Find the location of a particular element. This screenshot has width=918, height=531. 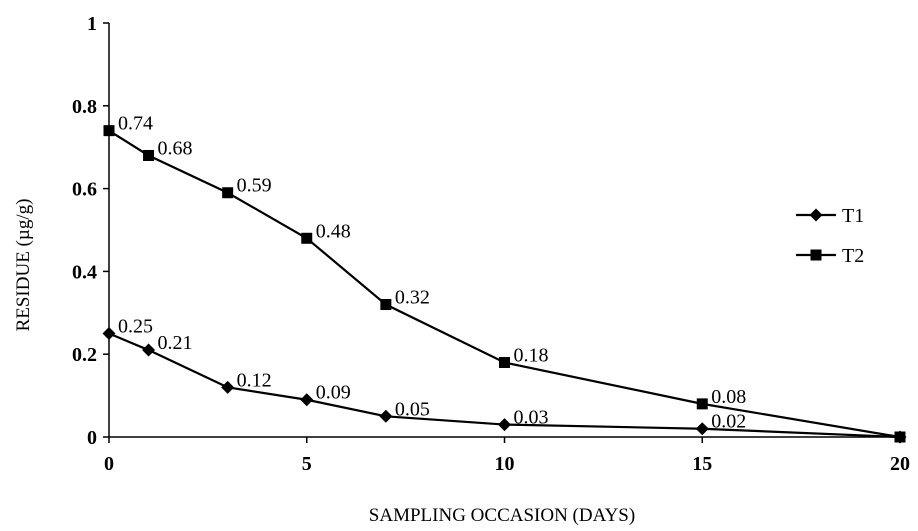

data-label-t1: 0.05 is located at coordinates (412, 409).